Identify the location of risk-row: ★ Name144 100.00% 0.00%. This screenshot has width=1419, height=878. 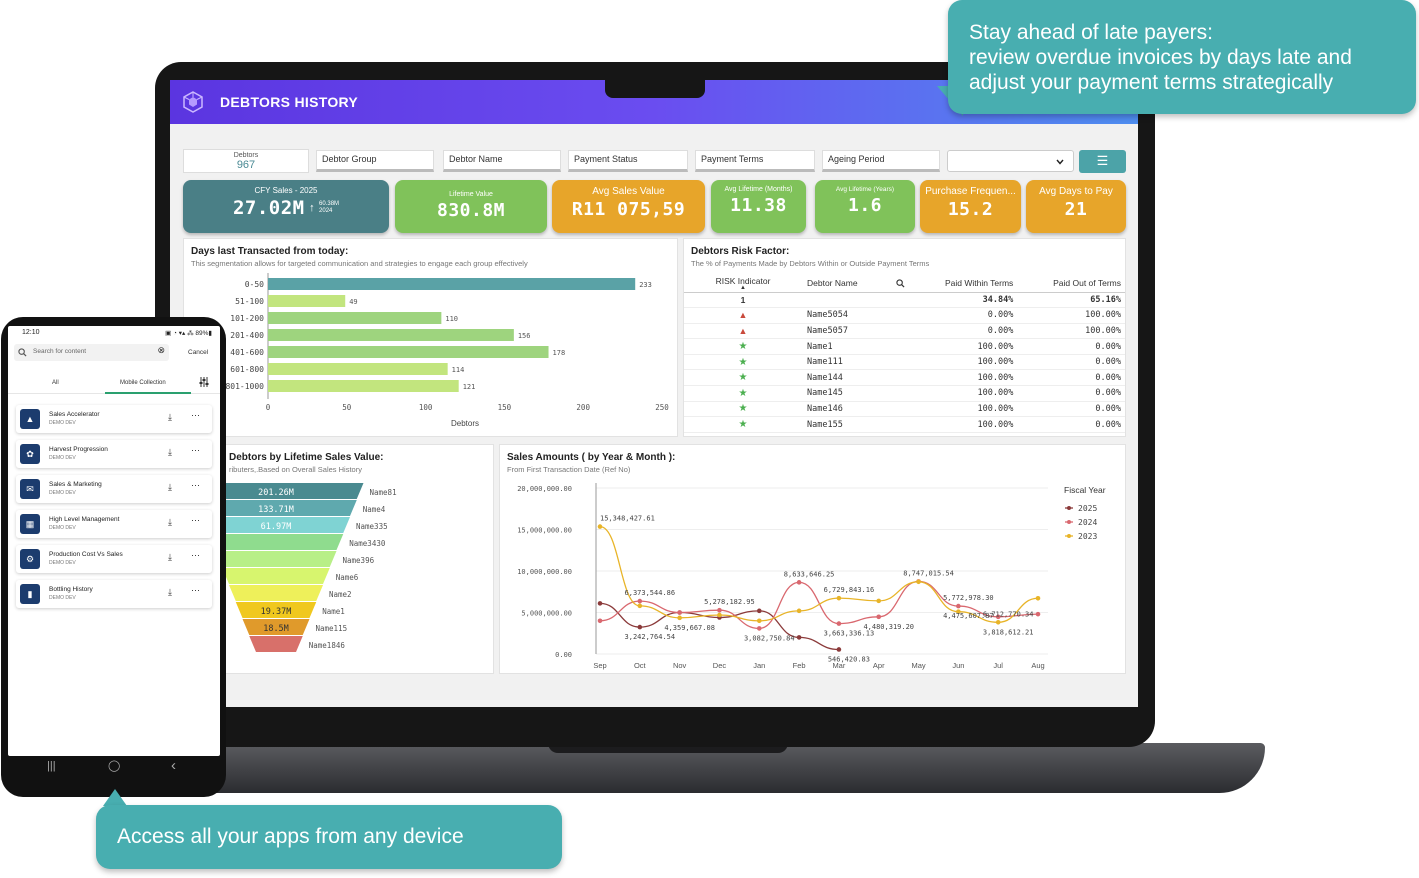
(904, 378).